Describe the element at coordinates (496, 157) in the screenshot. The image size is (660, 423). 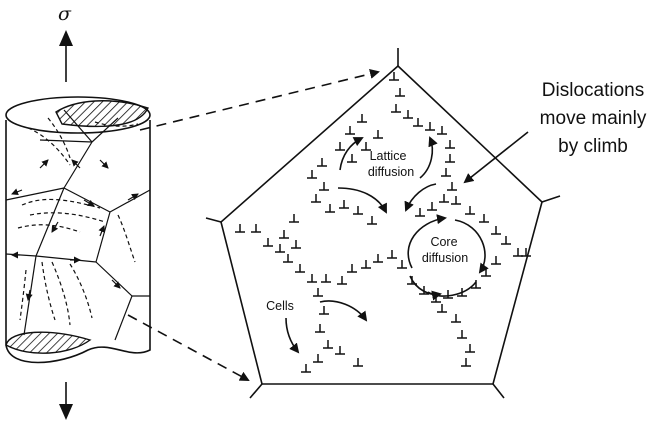
I see `climb-pointer-arrow` at that location.